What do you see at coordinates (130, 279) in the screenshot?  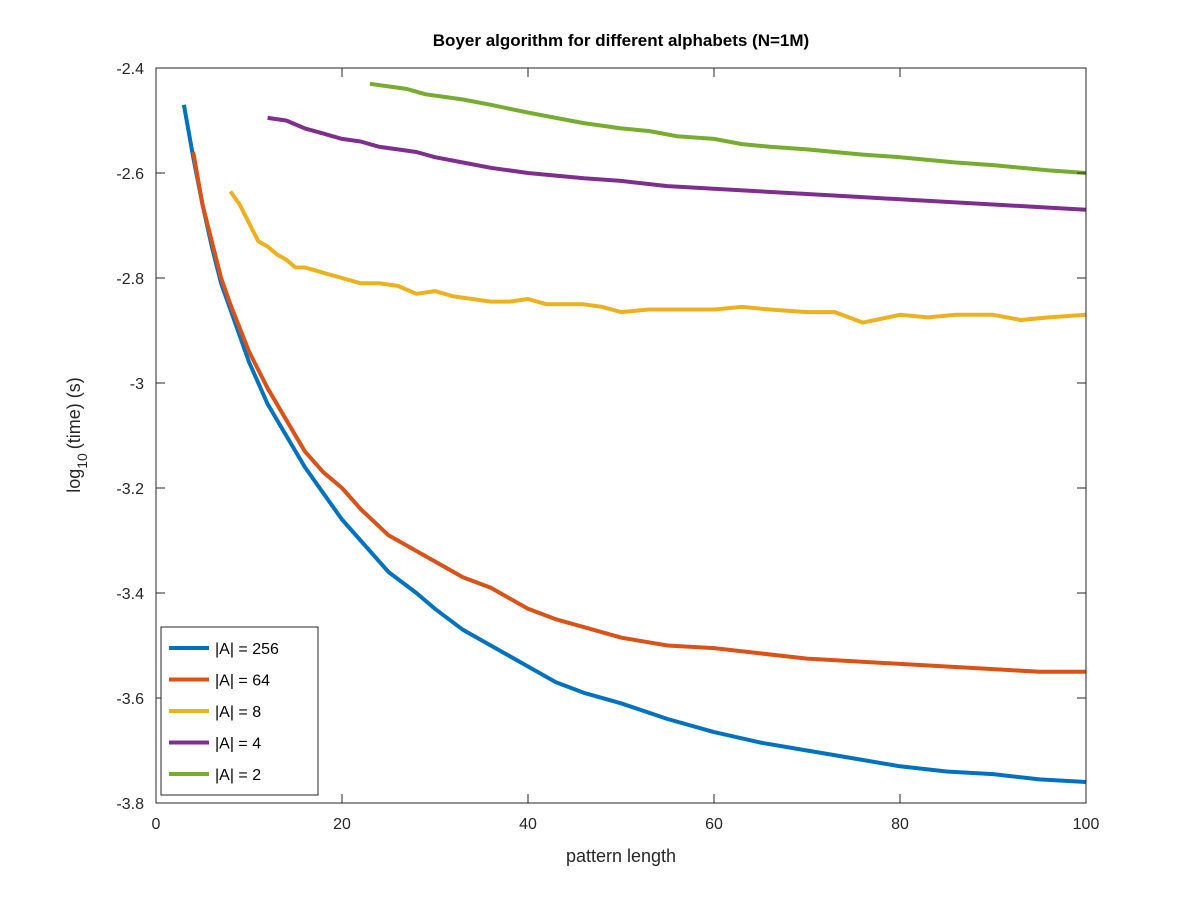 I see `y-tick-label: -2.8` at bounding box center [130, 279].